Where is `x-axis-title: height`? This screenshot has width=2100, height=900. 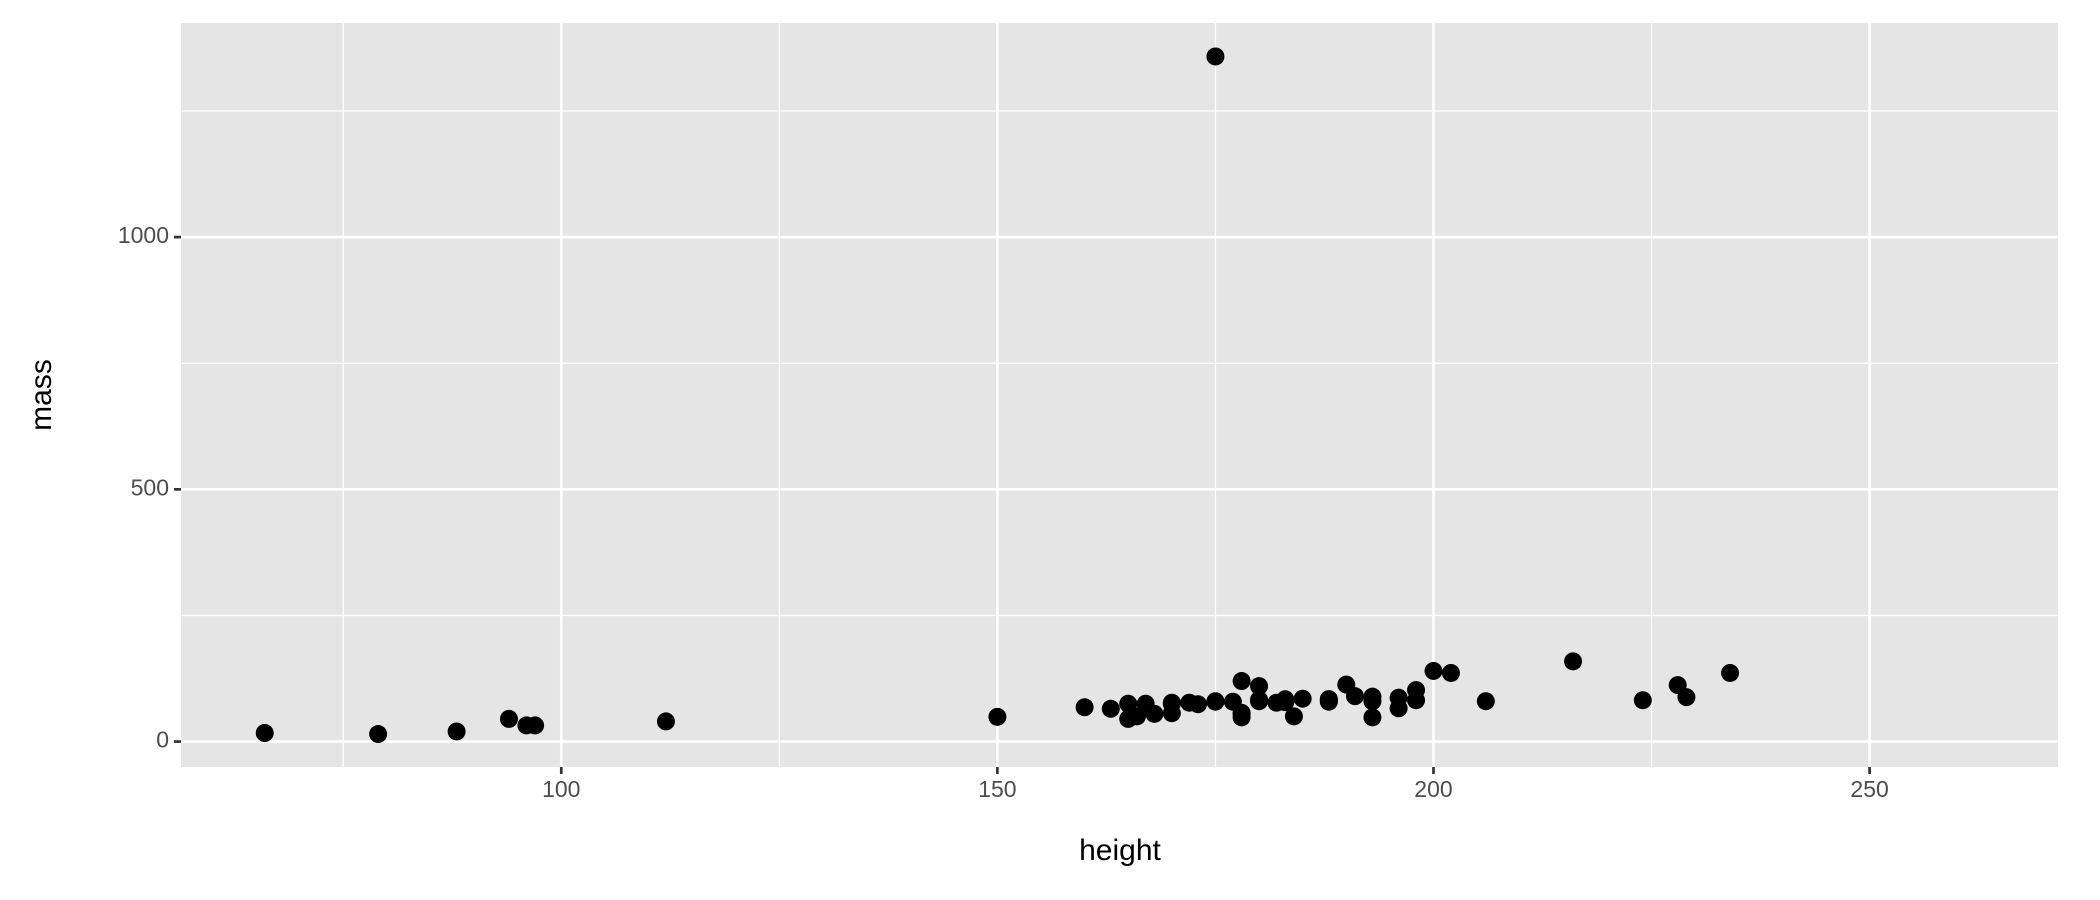 x-axis-title: height is located at coordinates (1120, 850).